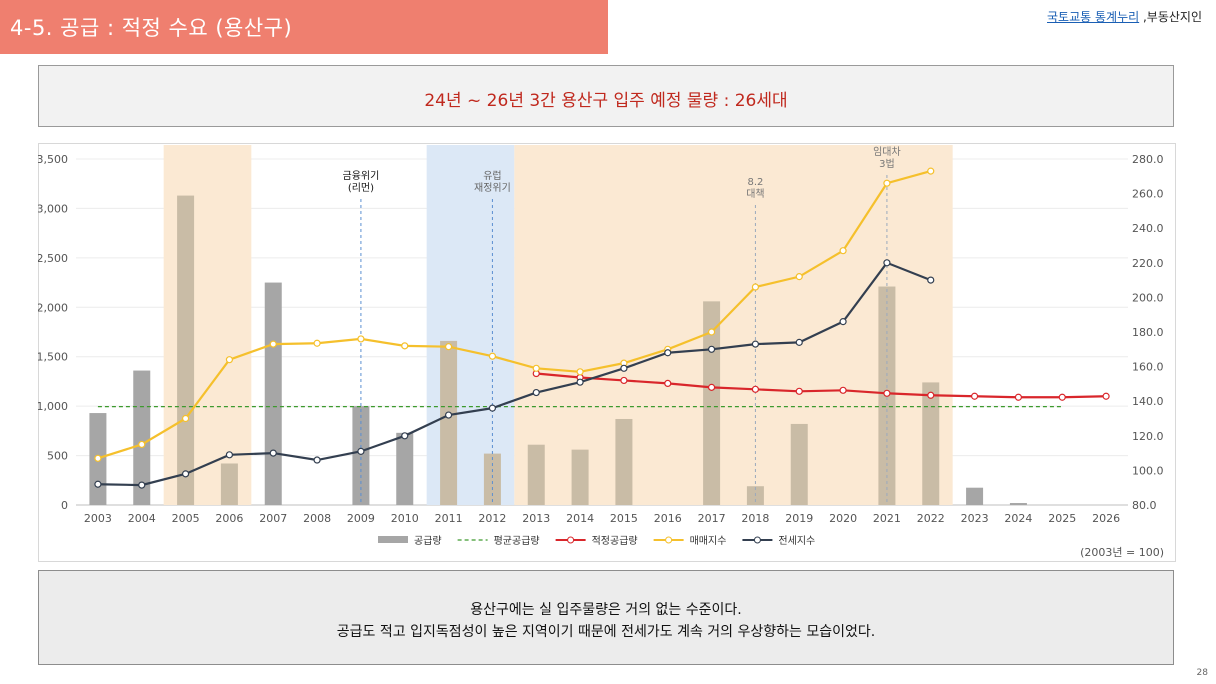  Describe the element at coordinates (975, 518) in the screenshot. I see `x-tick-label: 2023` at that location.